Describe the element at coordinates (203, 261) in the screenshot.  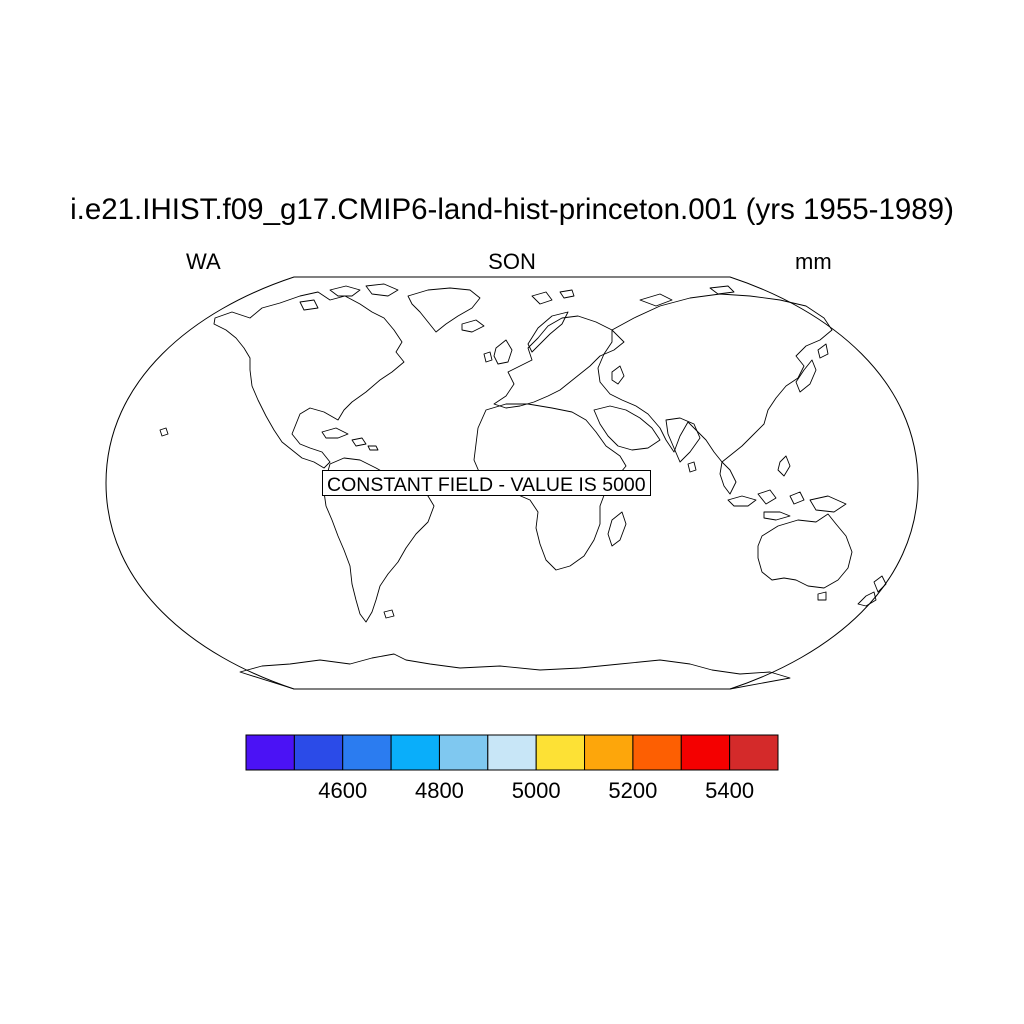
I see `variable-label: WA` at that location.